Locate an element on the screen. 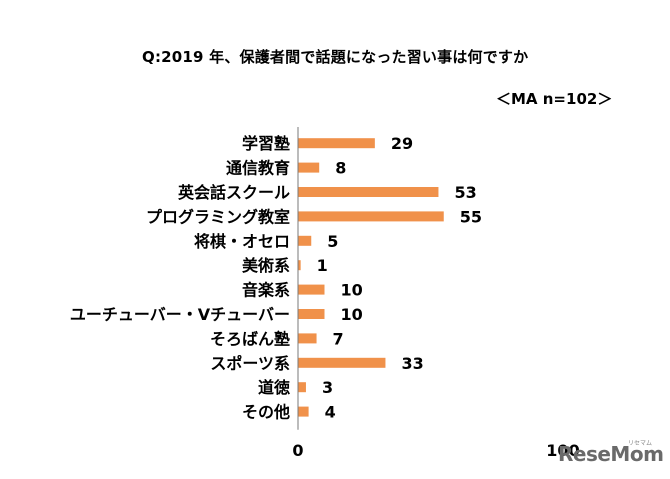 This screenshot has height=479, width=670. value-label: 4 is located at coordinates (330, 412).